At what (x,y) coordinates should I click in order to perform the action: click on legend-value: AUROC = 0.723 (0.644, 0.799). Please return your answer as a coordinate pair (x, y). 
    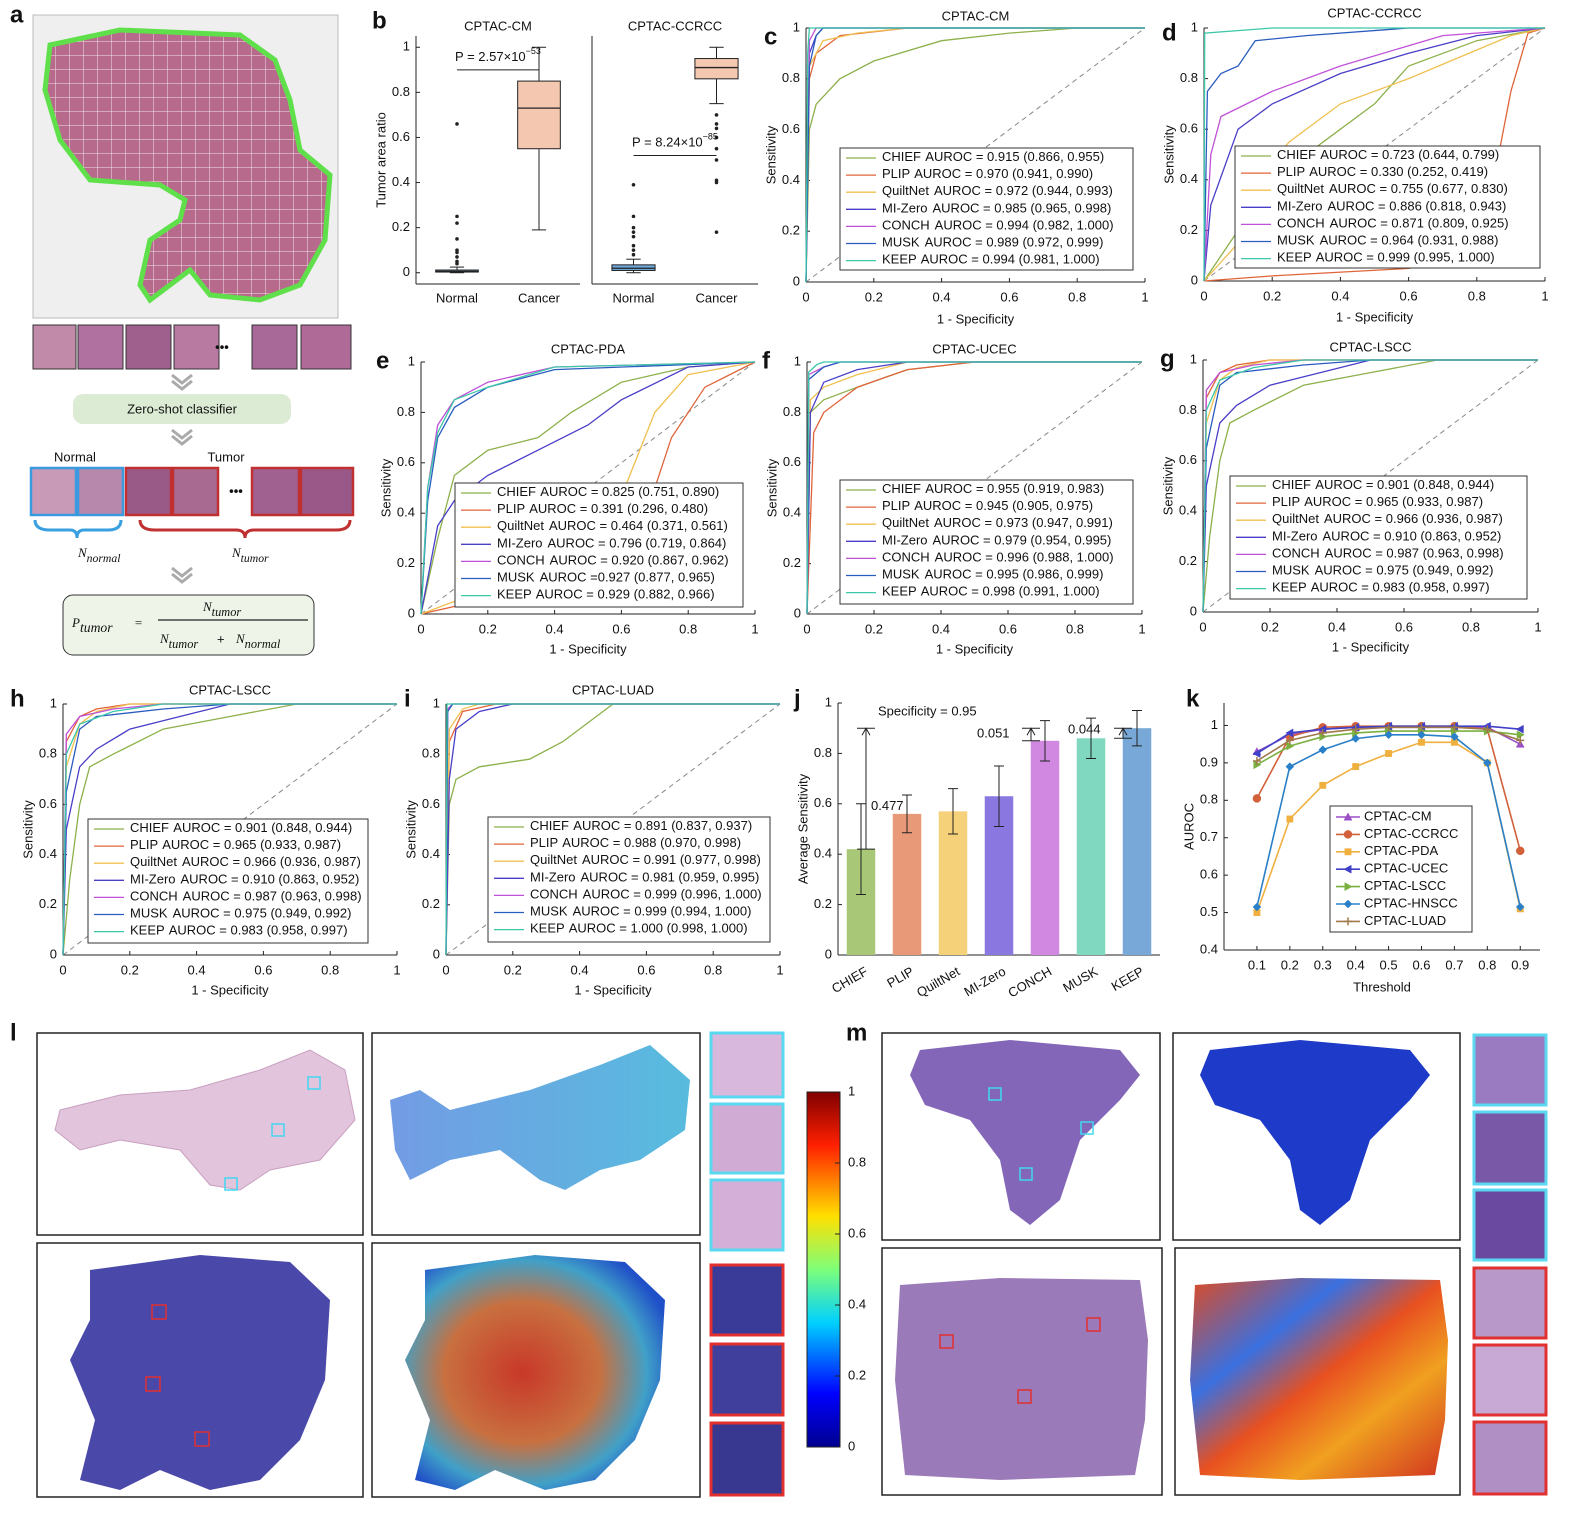
    Looking at the image, I should click on (1409, 154).